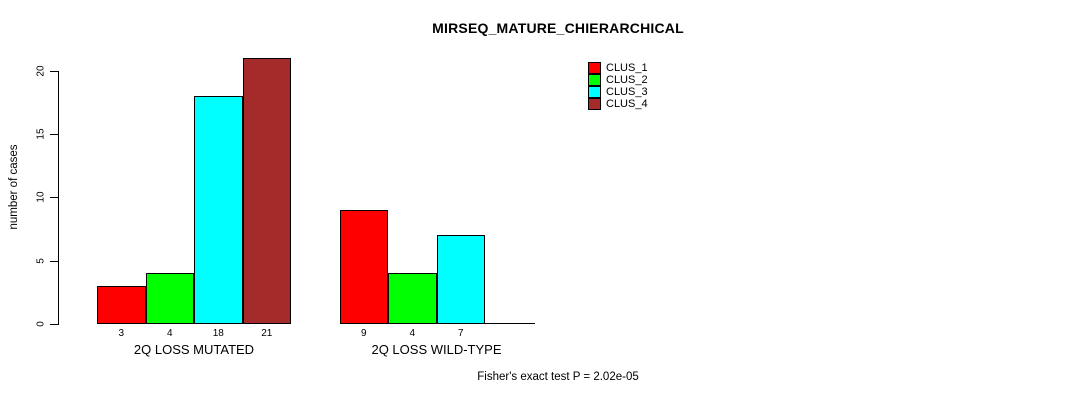  I want to click on y-tick-label: 0, so click(41, 324).